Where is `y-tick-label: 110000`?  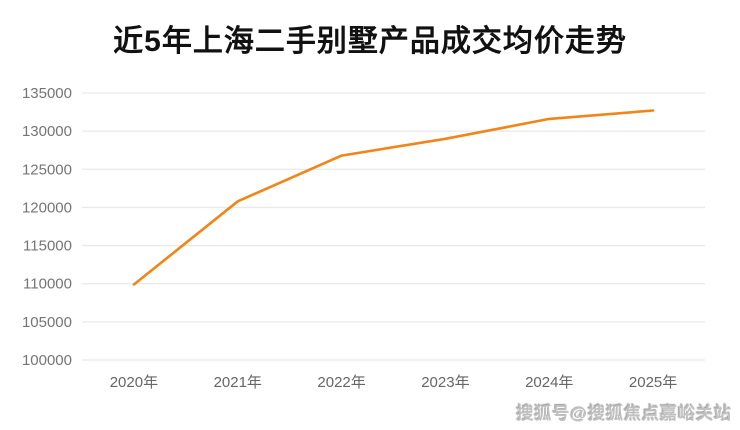 y-tick-label: 110000 is located at coordinates (47, 284).